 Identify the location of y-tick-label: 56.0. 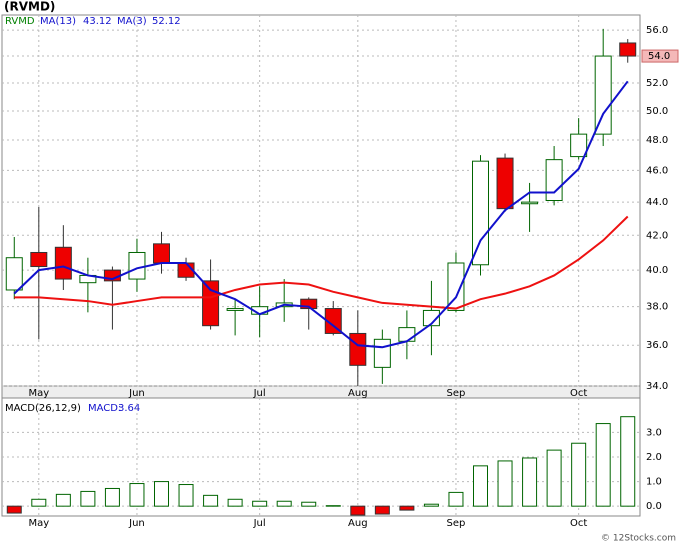
(657, 30).